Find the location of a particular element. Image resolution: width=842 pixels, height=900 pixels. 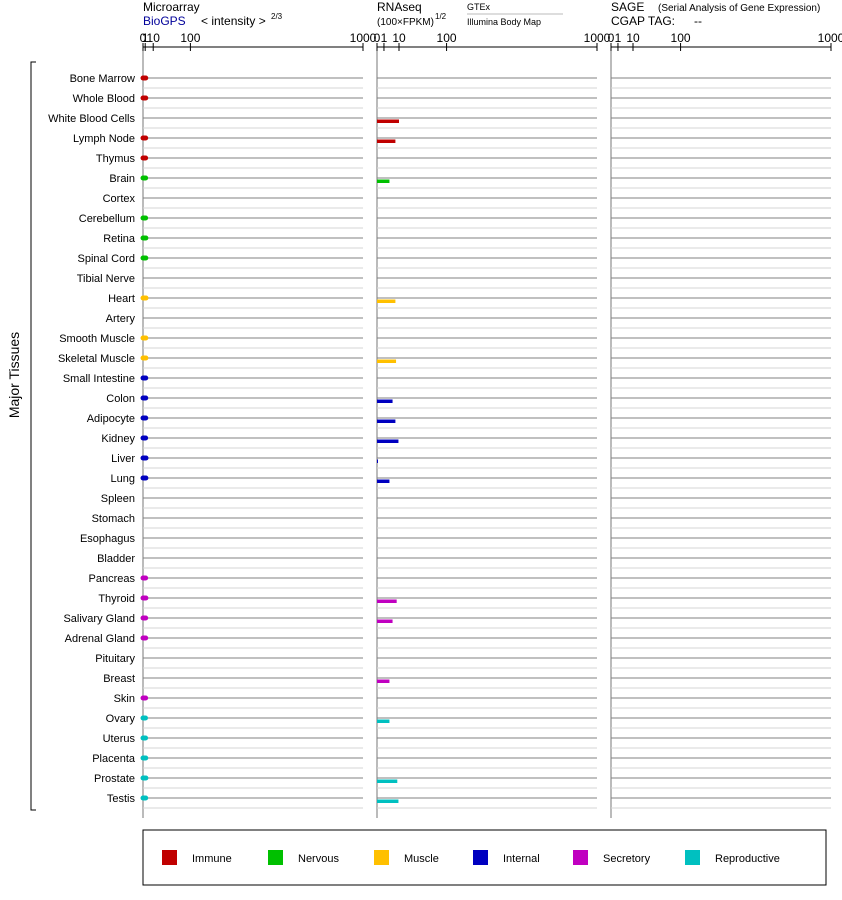

tissue-label: Smooth Muscle is located at coordinates (97, 339).